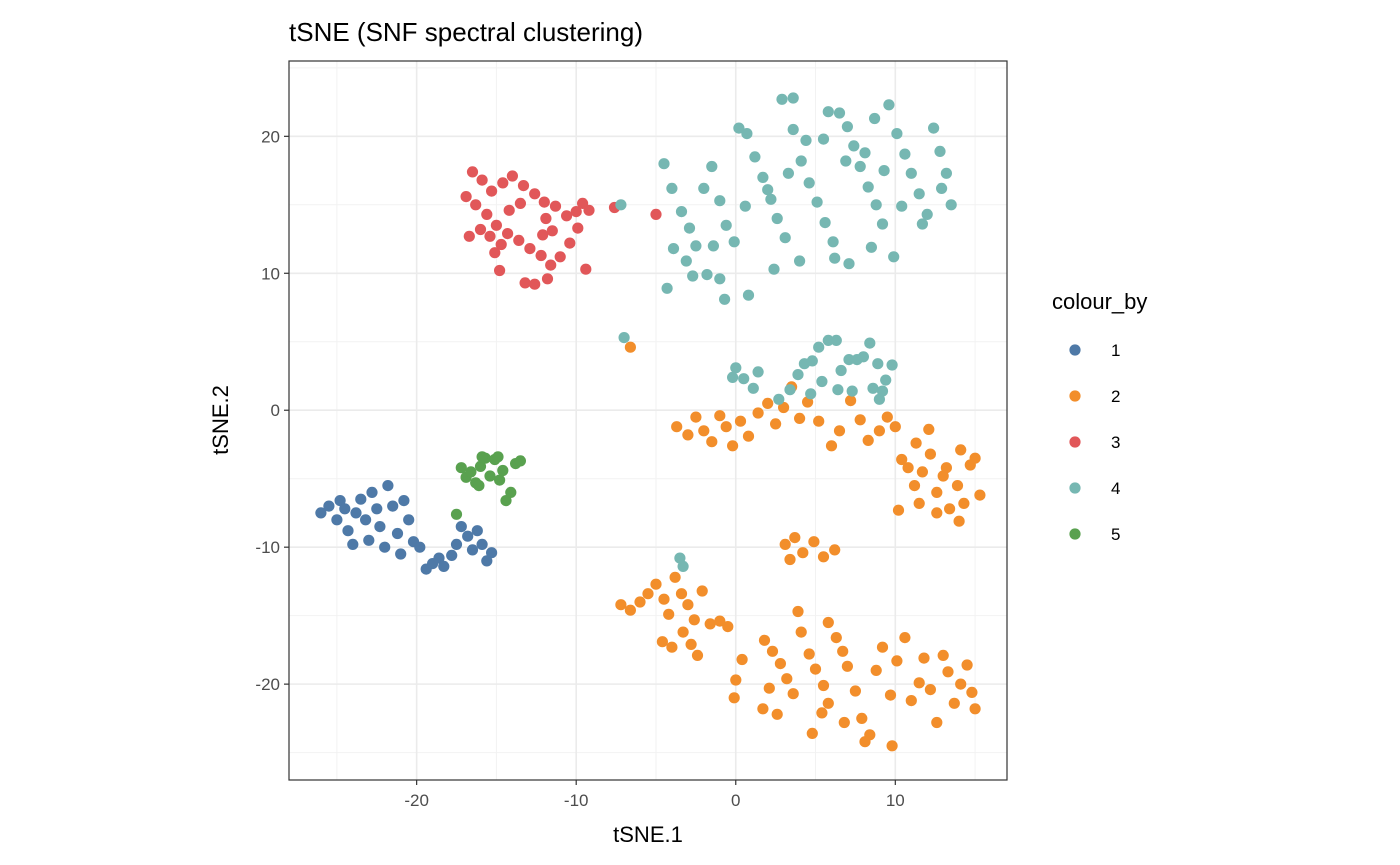 This screenshot has width=1400, height=865. What do you see at coordinates (735, 800) in the screenshot?
I see `x-tick-label: 0` at bounding box center [735, 800].